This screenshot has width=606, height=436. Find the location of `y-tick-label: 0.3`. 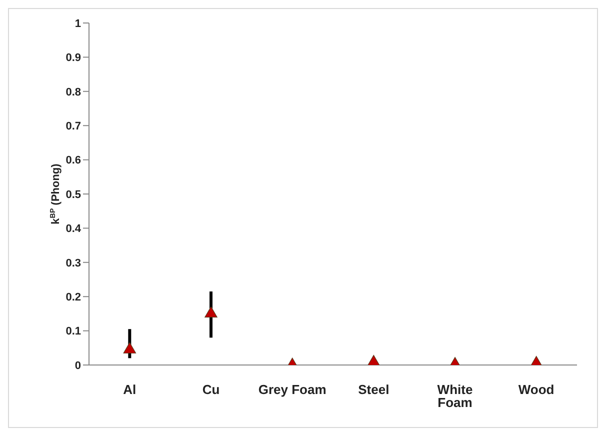

y-tick-label: 0.3 is located at coordinates (73, 263).